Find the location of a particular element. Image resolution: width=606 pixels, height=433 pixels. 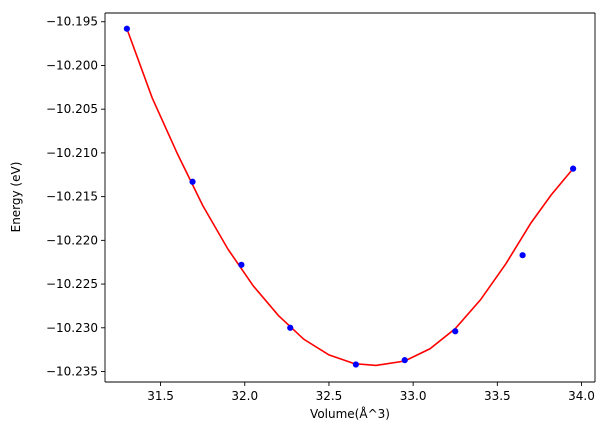

x-axis-title: Volume(Å^3) is located at coordinates (350, 413).